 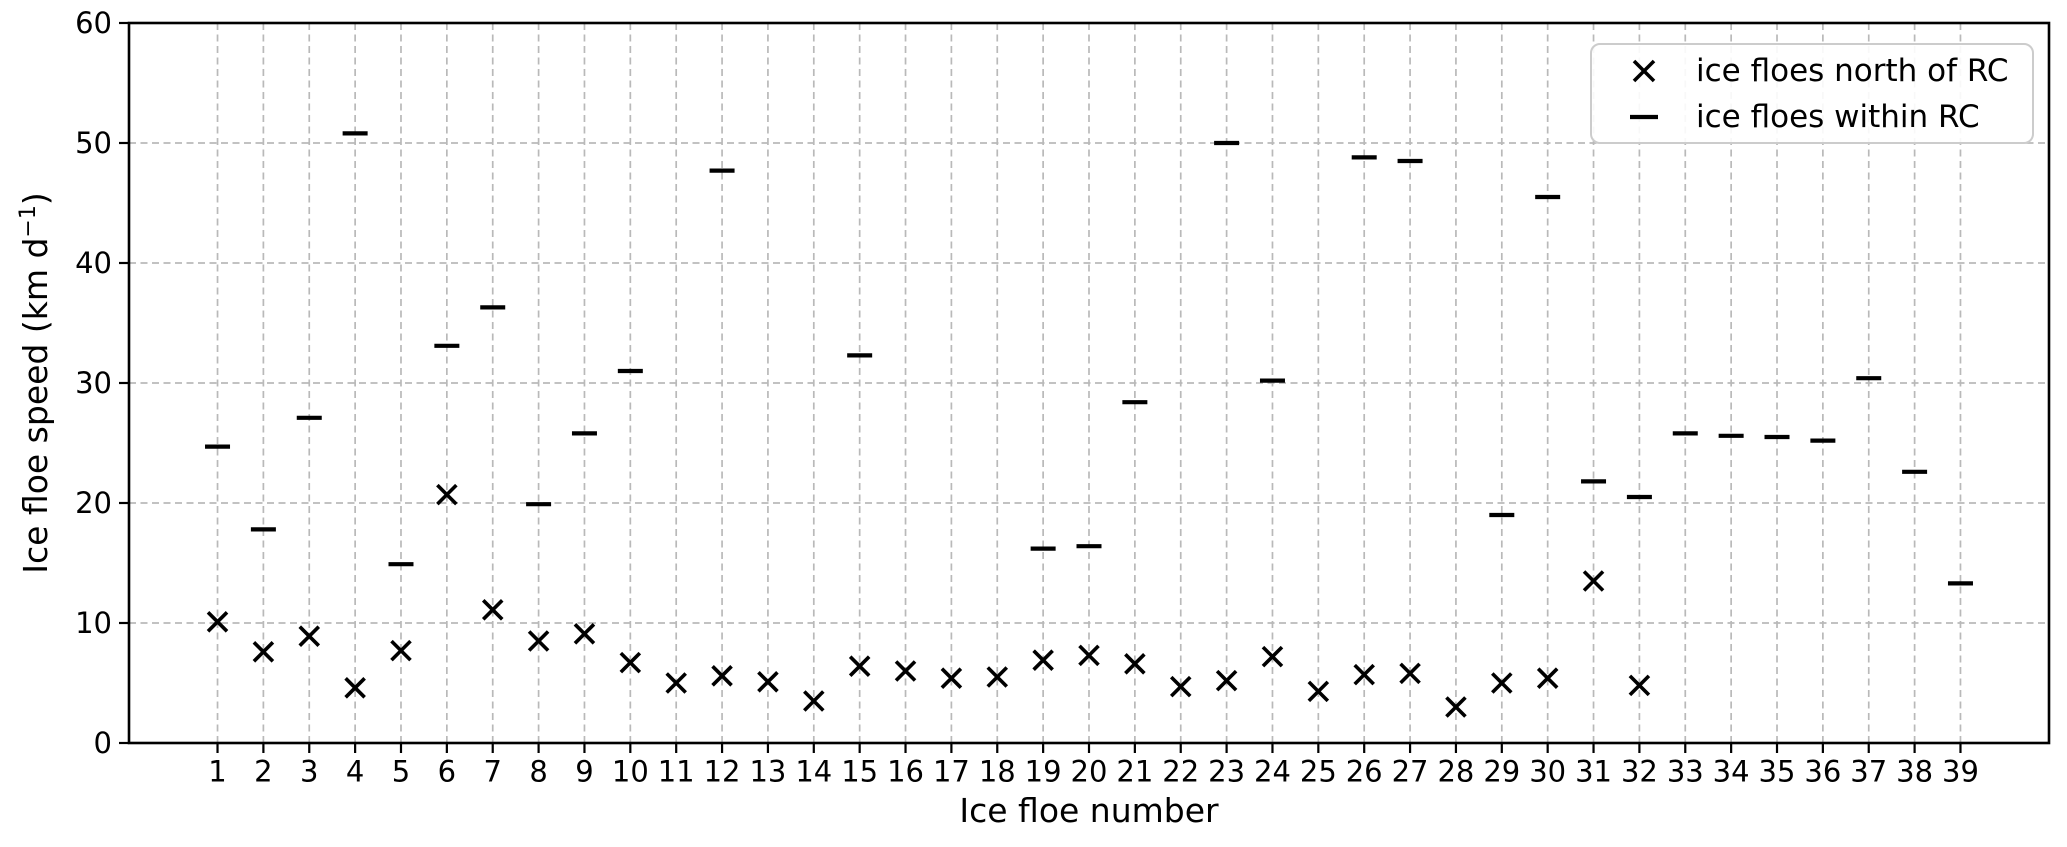 I want to click on x-tick-label: 32, so click(x=1639, y=772).